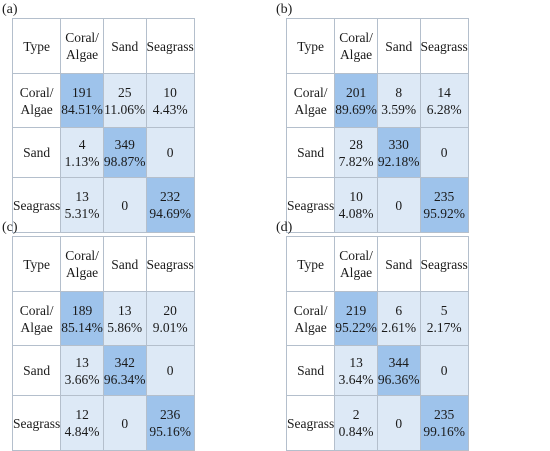  I want to click on cell-count: 0, so click(444, 370).